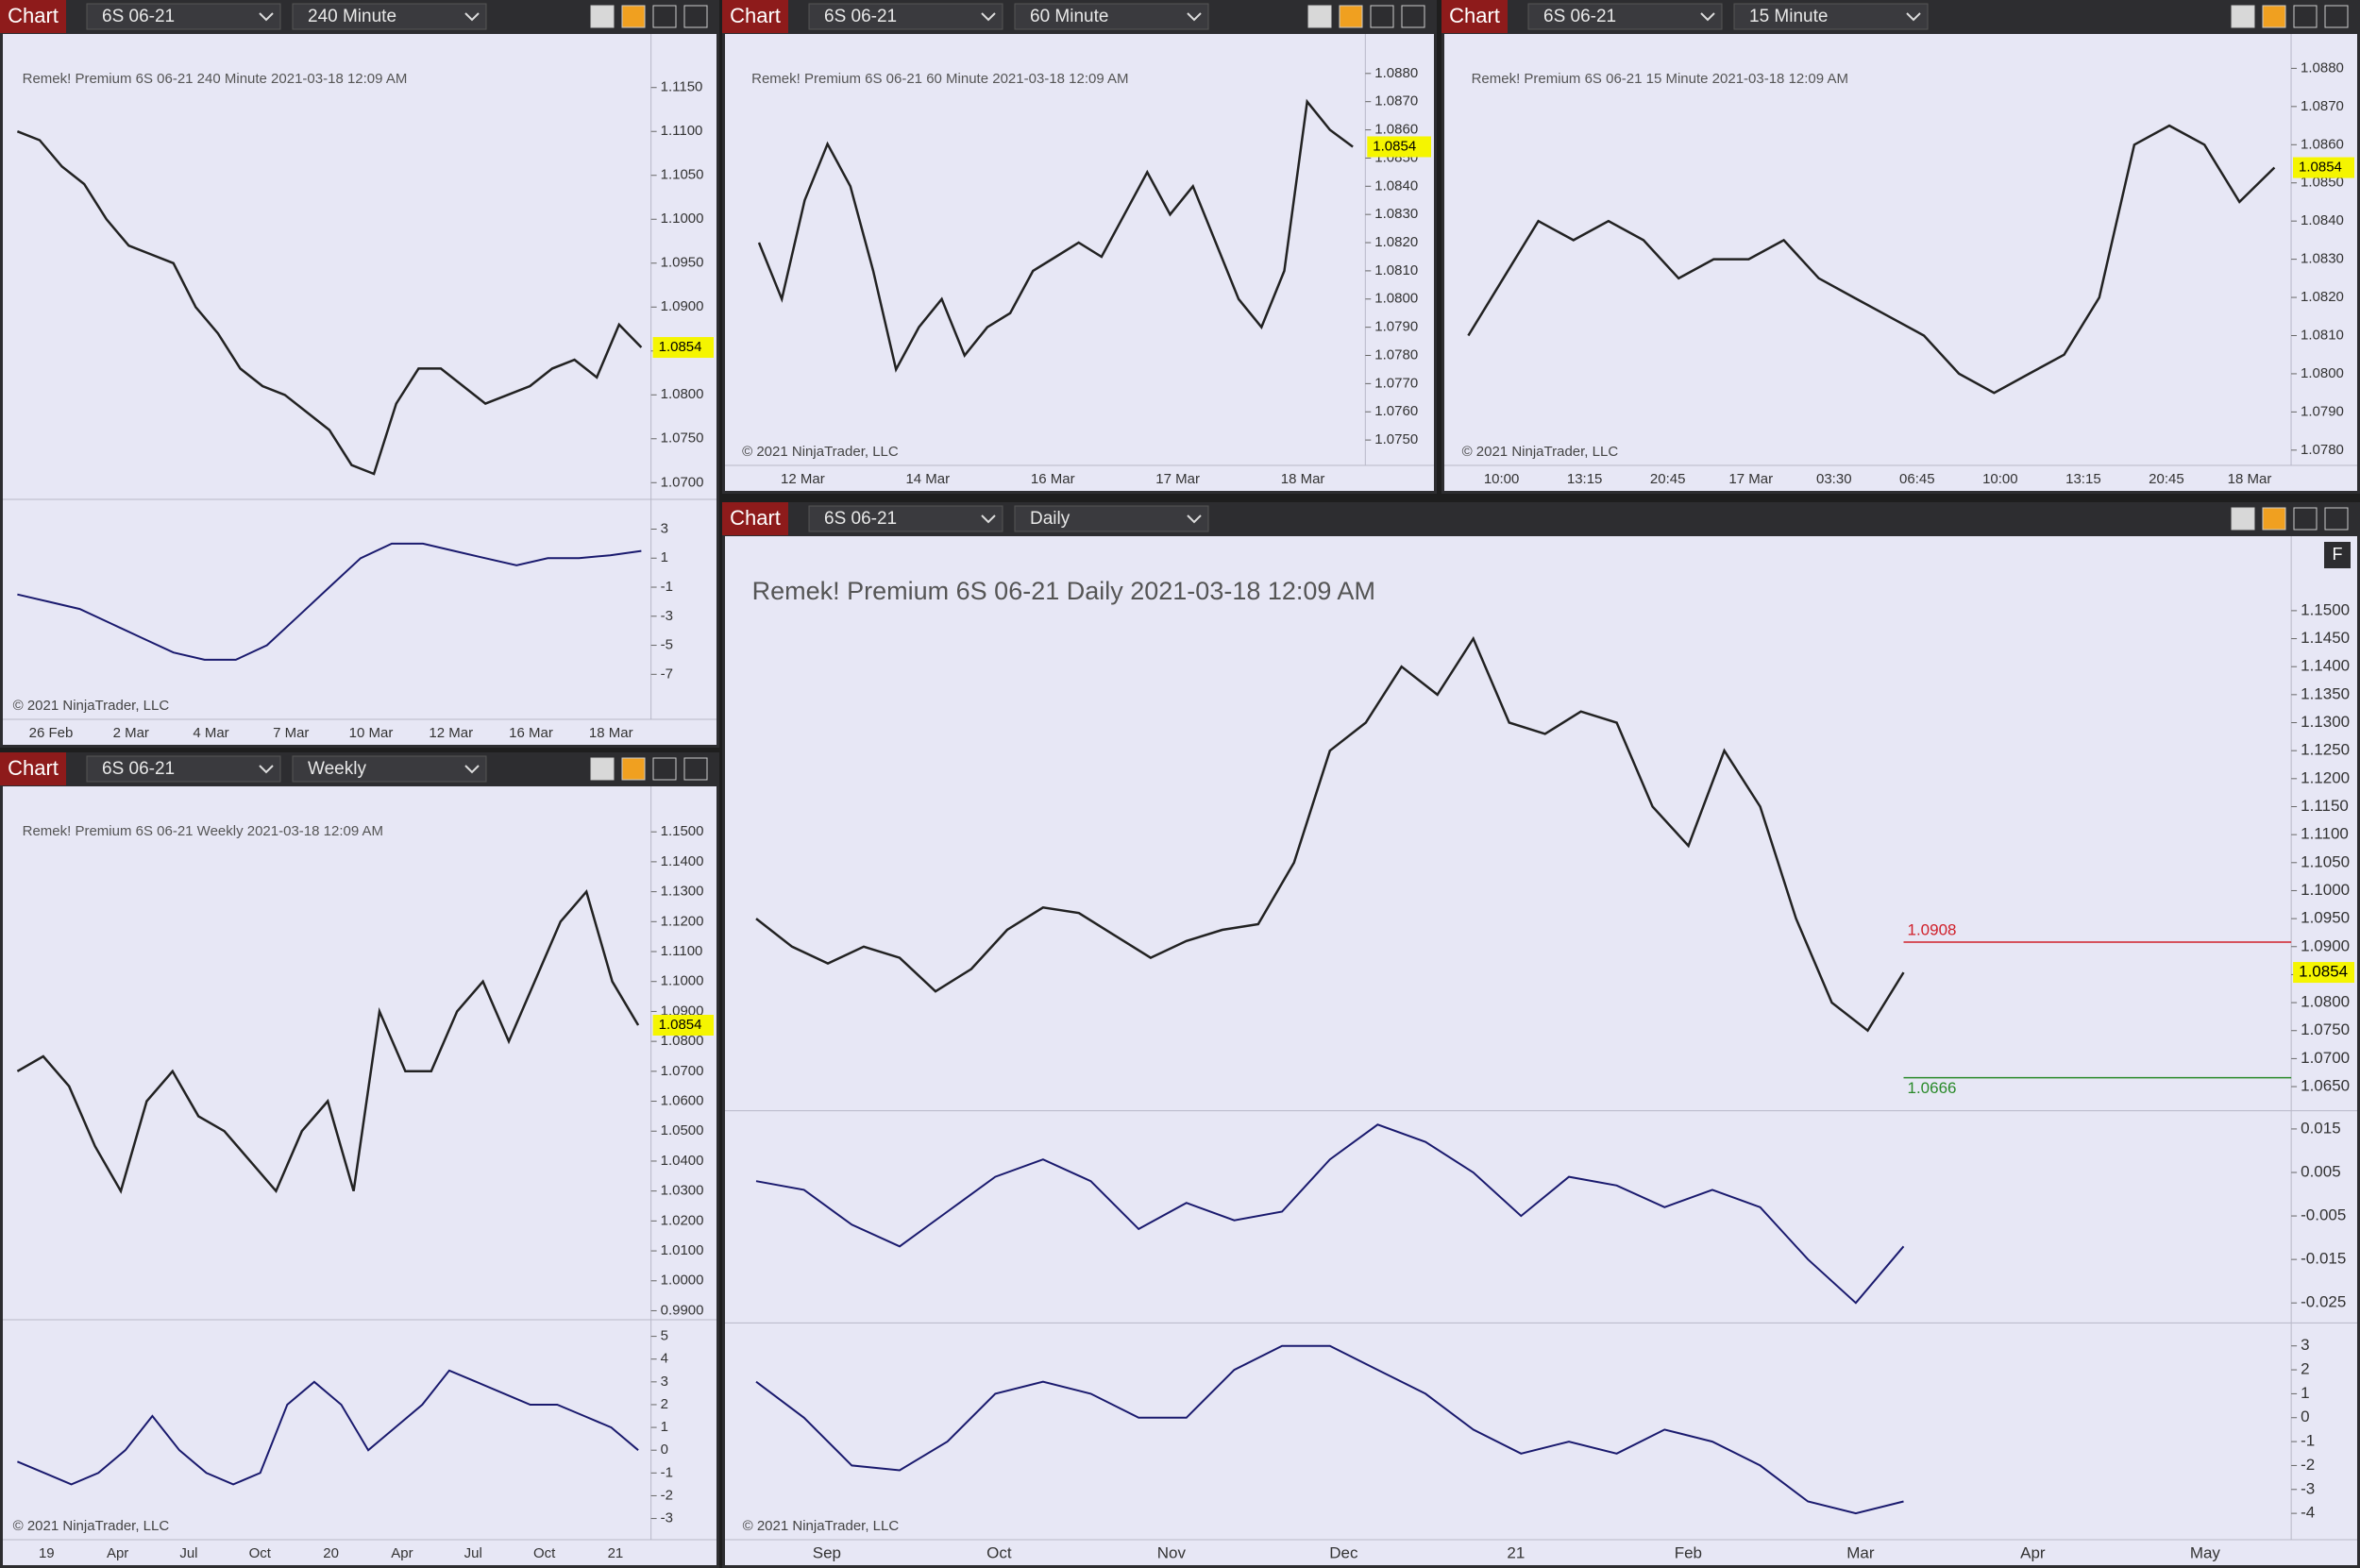  I want to click on side-button, so click(2337, 555).